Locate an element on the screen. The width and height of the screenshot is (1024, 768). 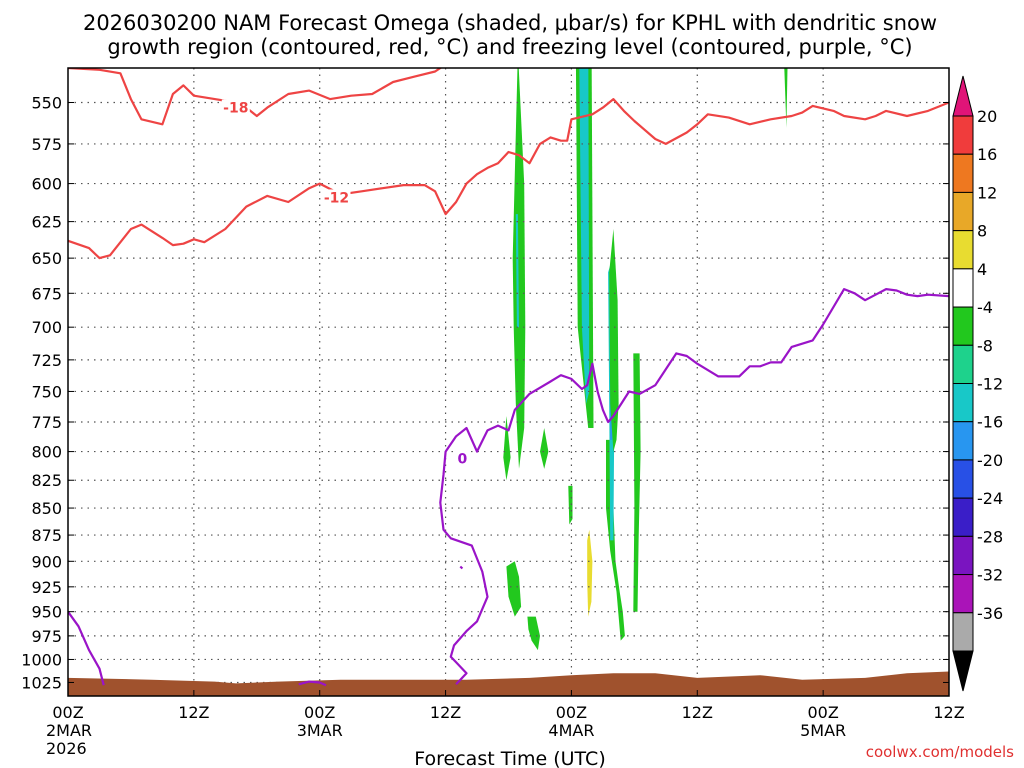
x-tick-date-24: 3MAR is located at coordinates (320, 730).